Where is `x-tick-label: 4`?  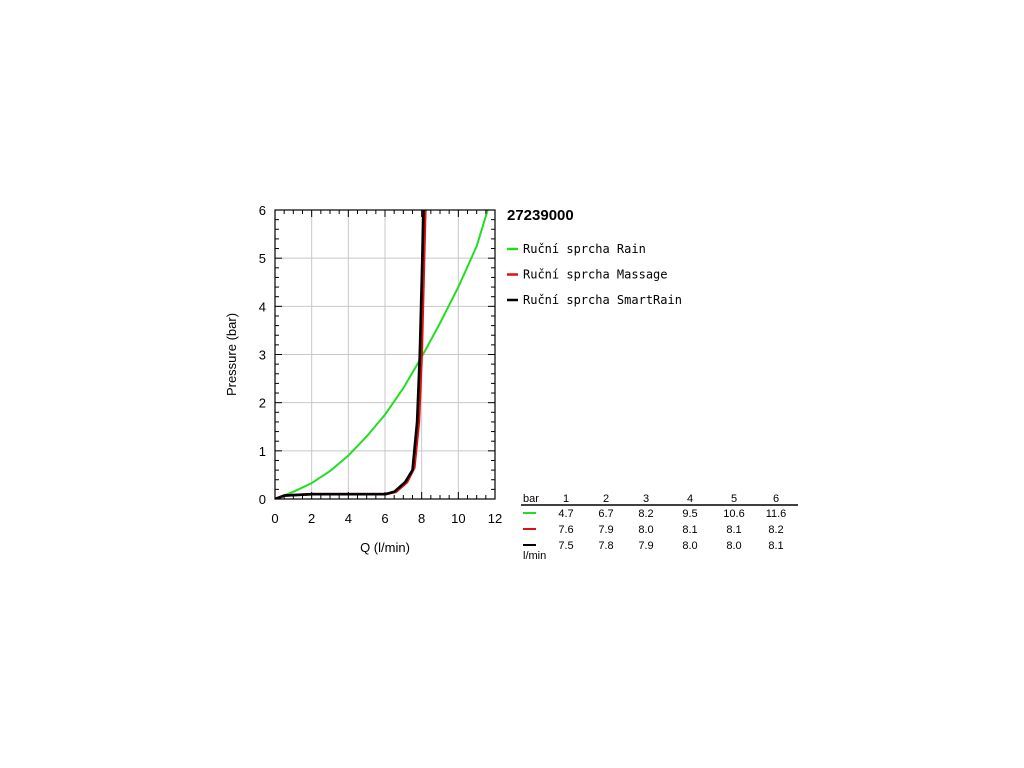
x-tick-label: 4 is located at coordinates (348, 518).